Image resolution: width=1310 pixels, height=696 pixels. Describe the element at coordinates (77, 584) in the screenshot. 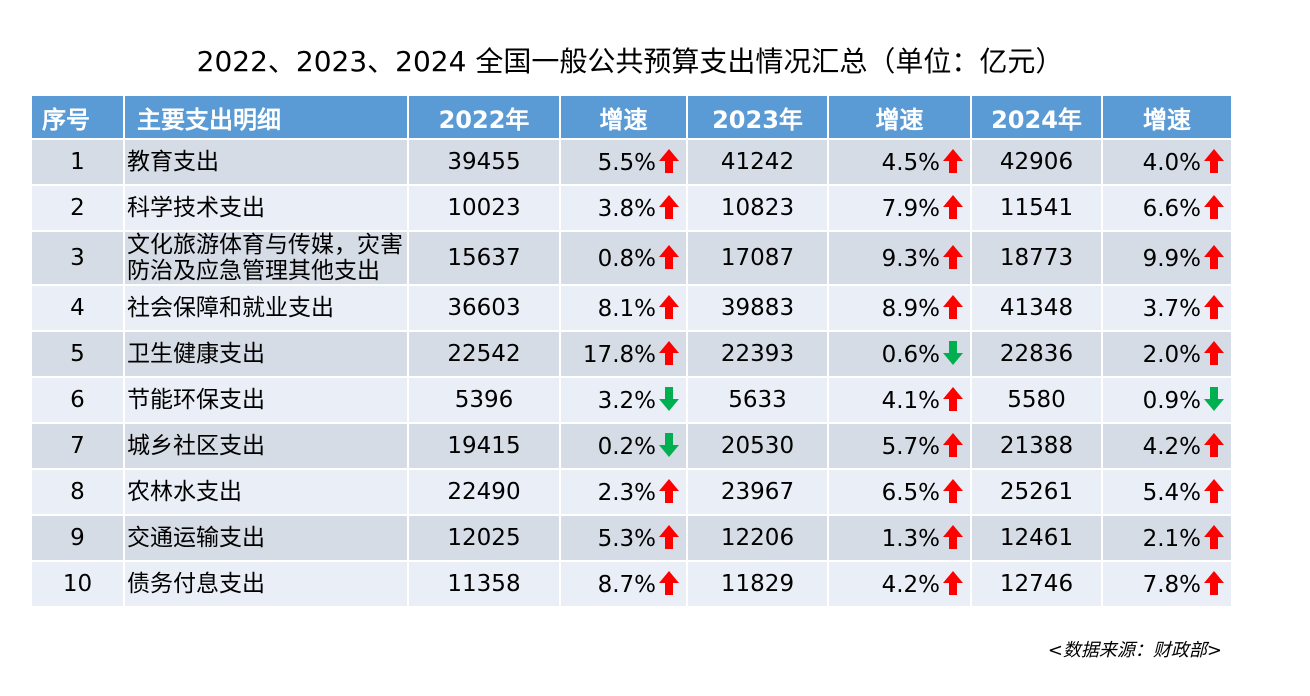

I see `row-no: 10` at that location.